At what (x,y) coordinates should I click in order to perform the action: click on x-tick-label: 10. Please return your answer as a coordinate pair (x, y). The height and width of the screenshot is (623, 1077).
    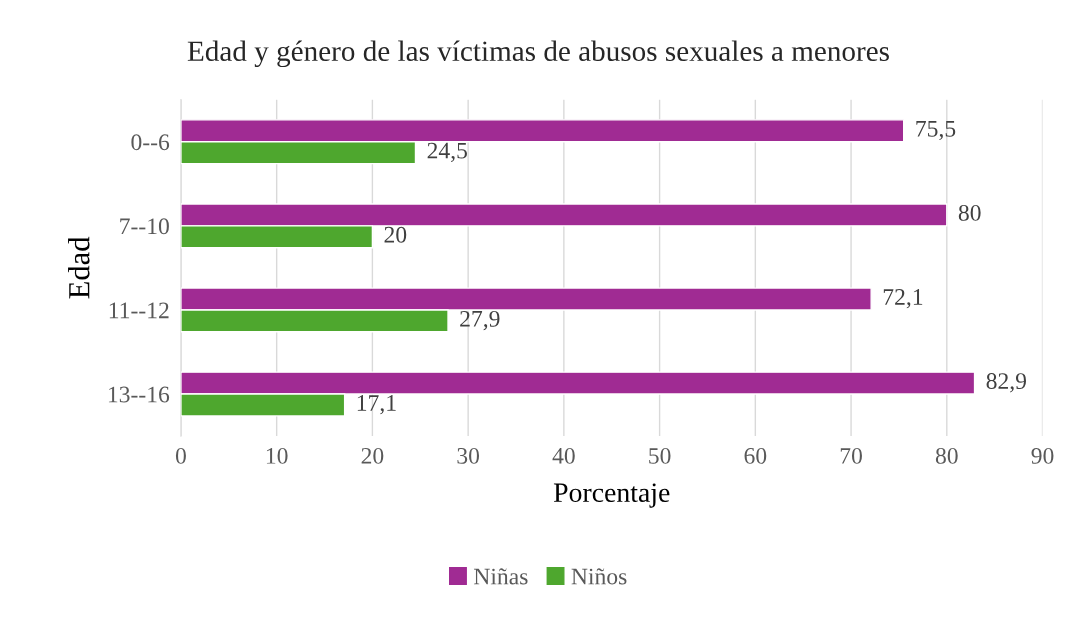
    Looking at the image, I should click on (277, 455).